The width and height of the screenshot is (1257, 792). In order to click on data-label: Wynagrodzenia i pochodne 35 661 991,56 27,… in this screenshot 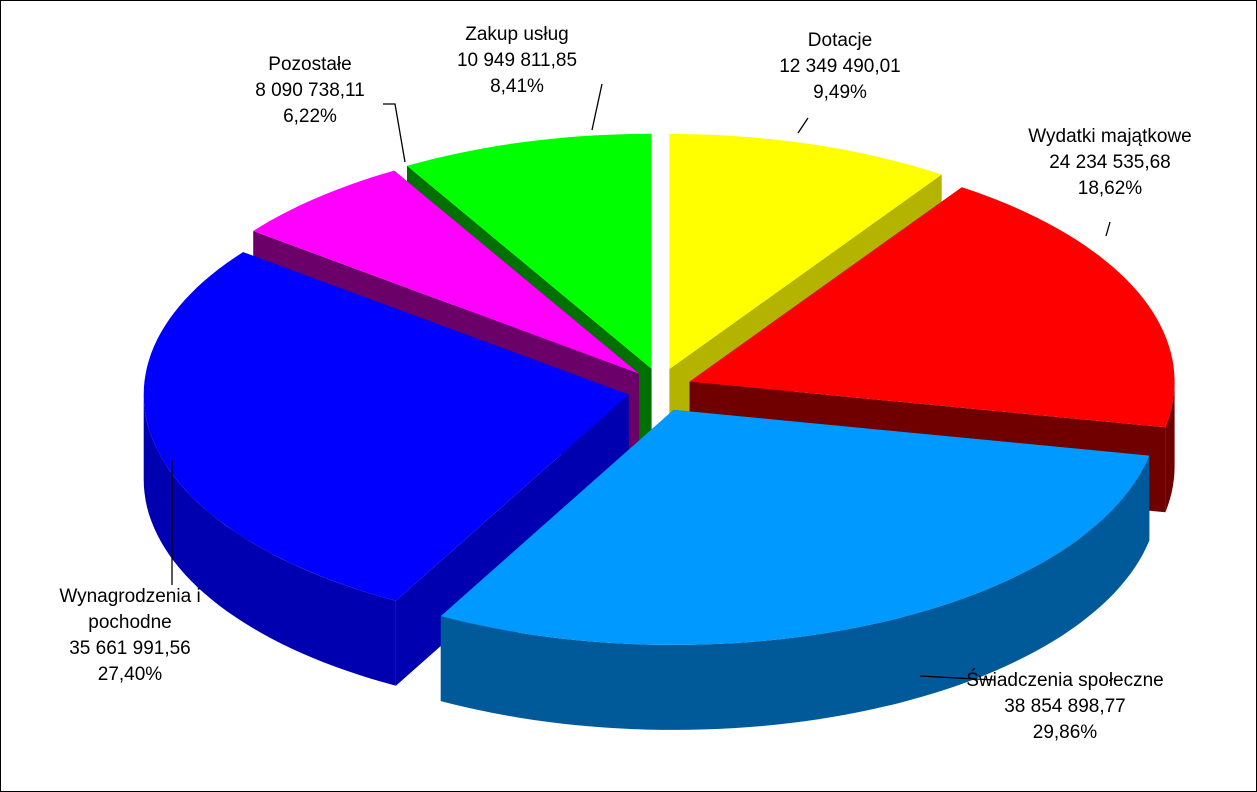, I will do `click(130, 636)`.